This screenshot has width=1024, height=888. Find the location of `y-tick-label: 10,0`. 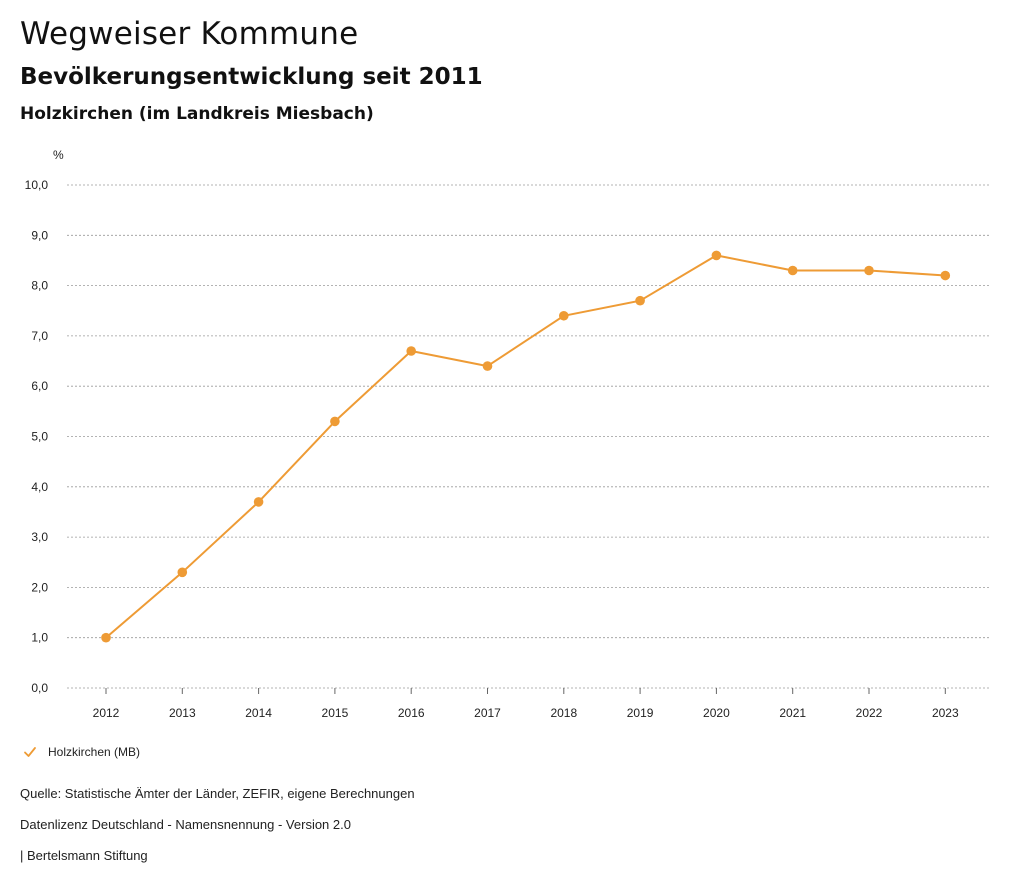

y-tick-label: 10,0 is located at coordinates (37, 185).